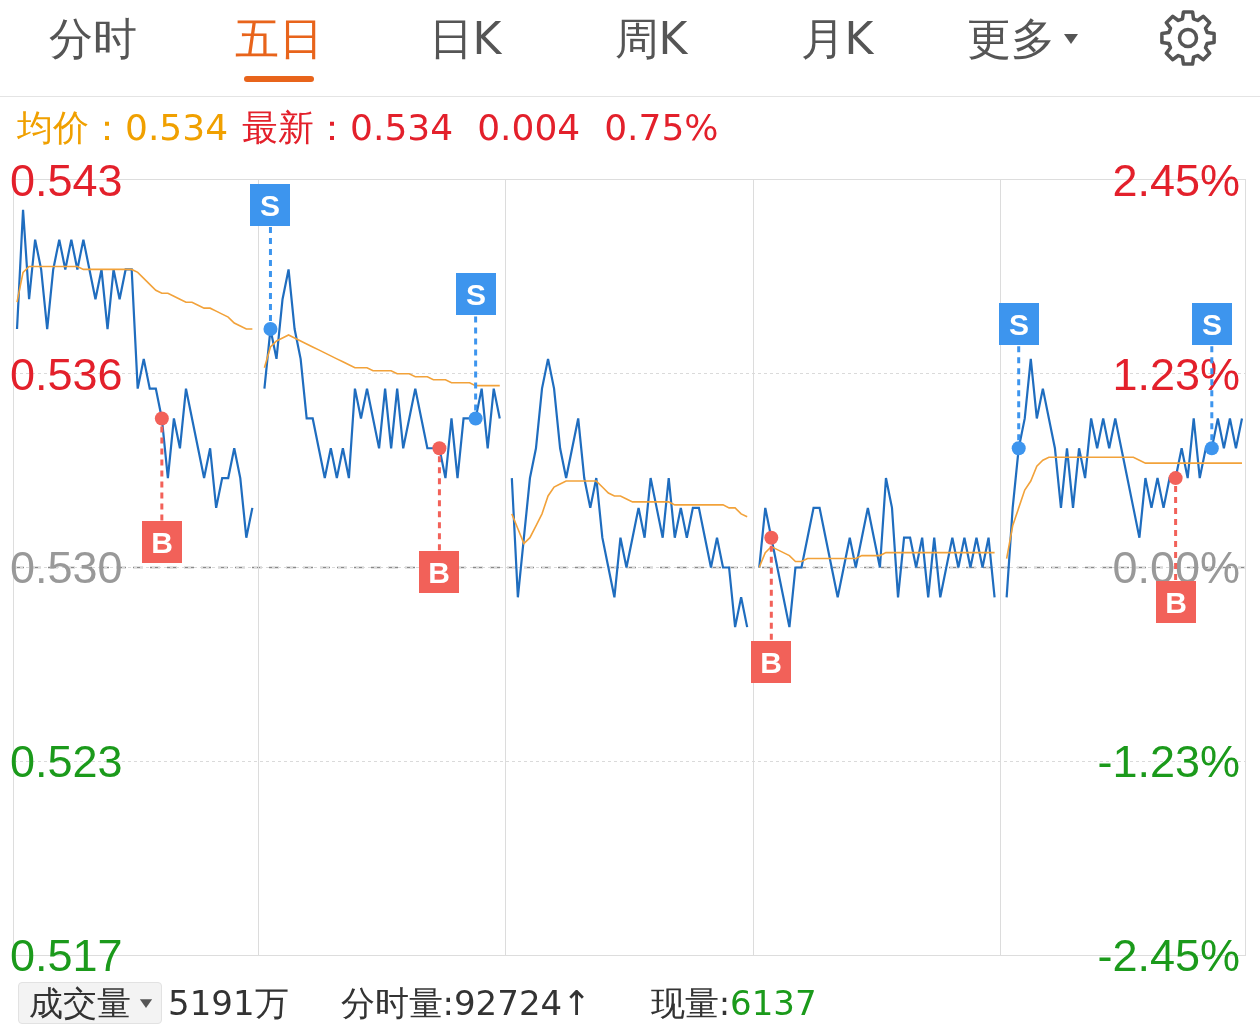  I want to click on text: 最新：0.534, so click(348, 127).